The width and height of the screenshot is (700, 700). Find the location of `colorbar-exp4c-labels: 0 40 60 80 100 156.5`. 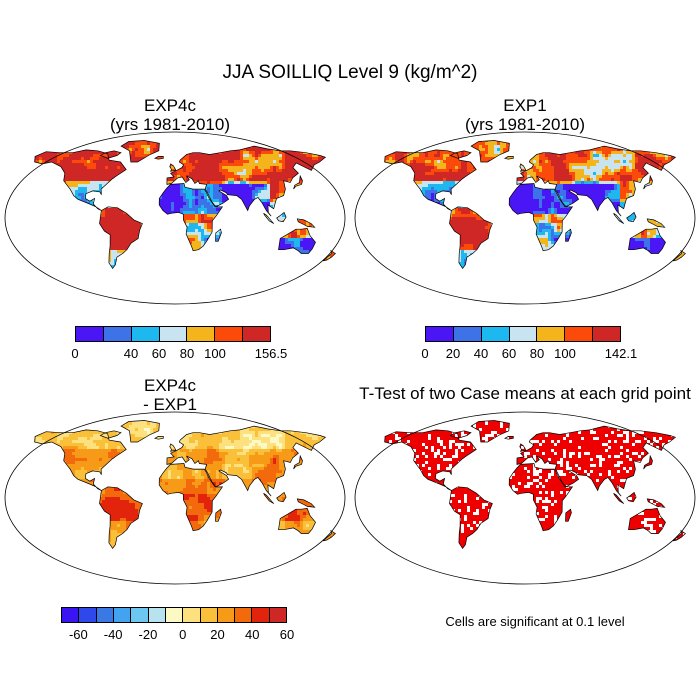

colorbar-exp4c-labels: 0 40 60 80 100 156.5 is located at coordinates (179, 354).